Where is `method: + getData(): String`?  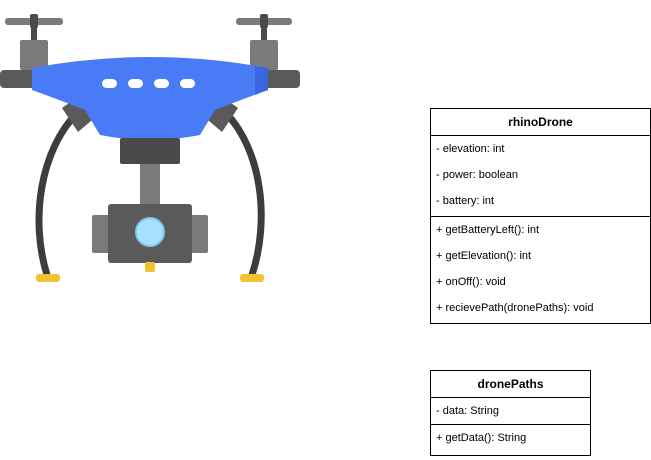
method: + getData(): String is located at coordinates (481, 438).